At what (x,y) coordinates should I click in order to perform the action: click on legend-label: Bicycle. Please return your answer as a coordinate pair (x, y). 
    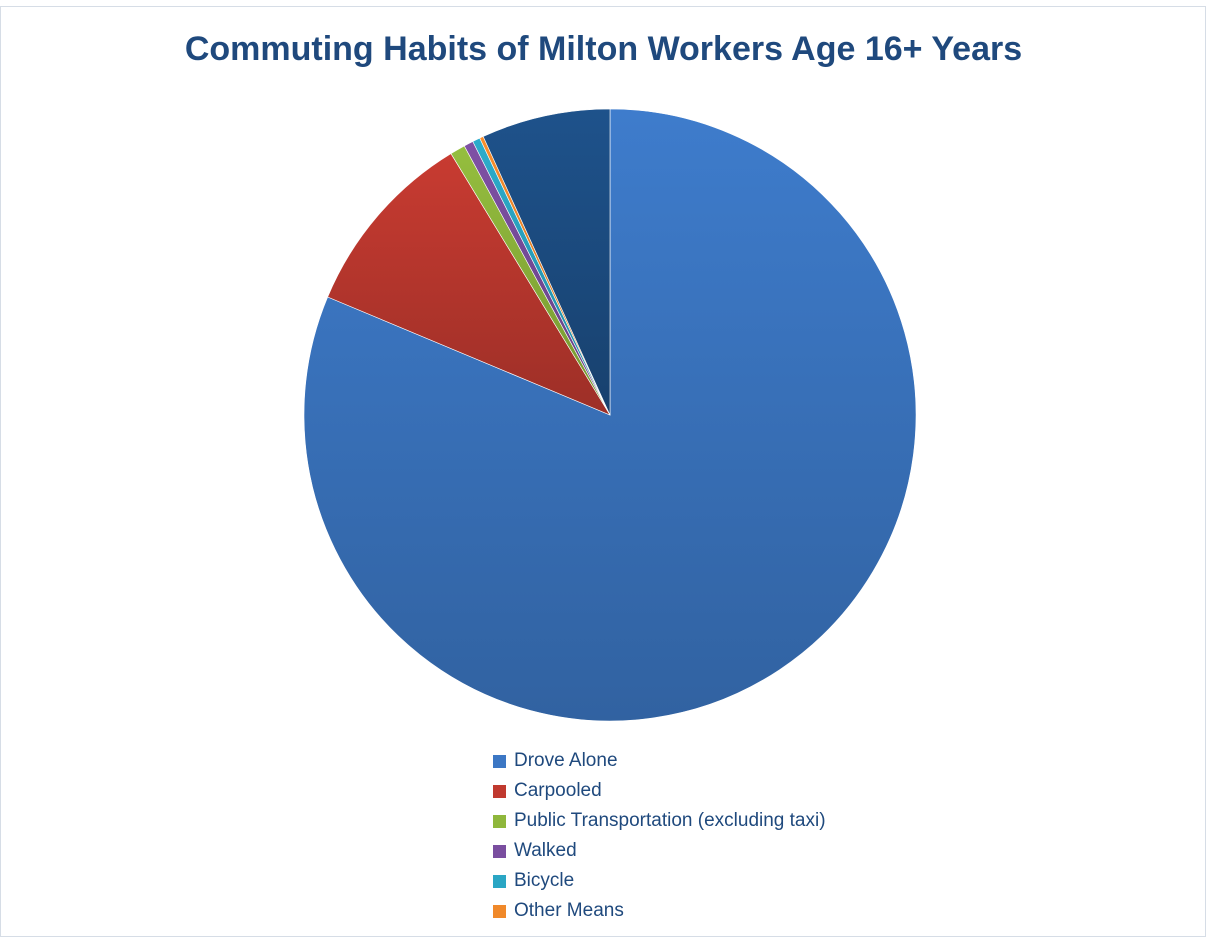
    Looking at the image, I should click on (544, 880).